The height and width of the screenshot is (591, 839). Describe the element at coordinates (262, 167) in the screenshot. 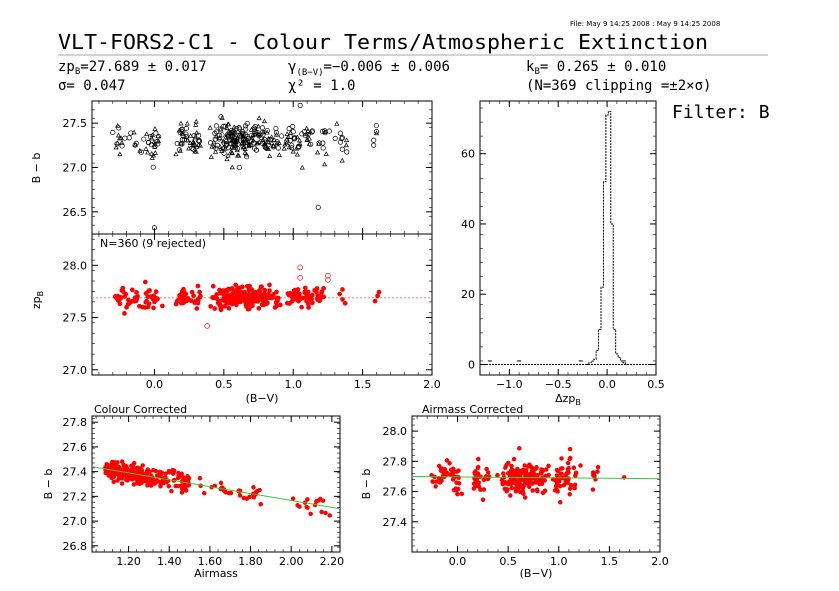

I see `plot-frame` at that location.